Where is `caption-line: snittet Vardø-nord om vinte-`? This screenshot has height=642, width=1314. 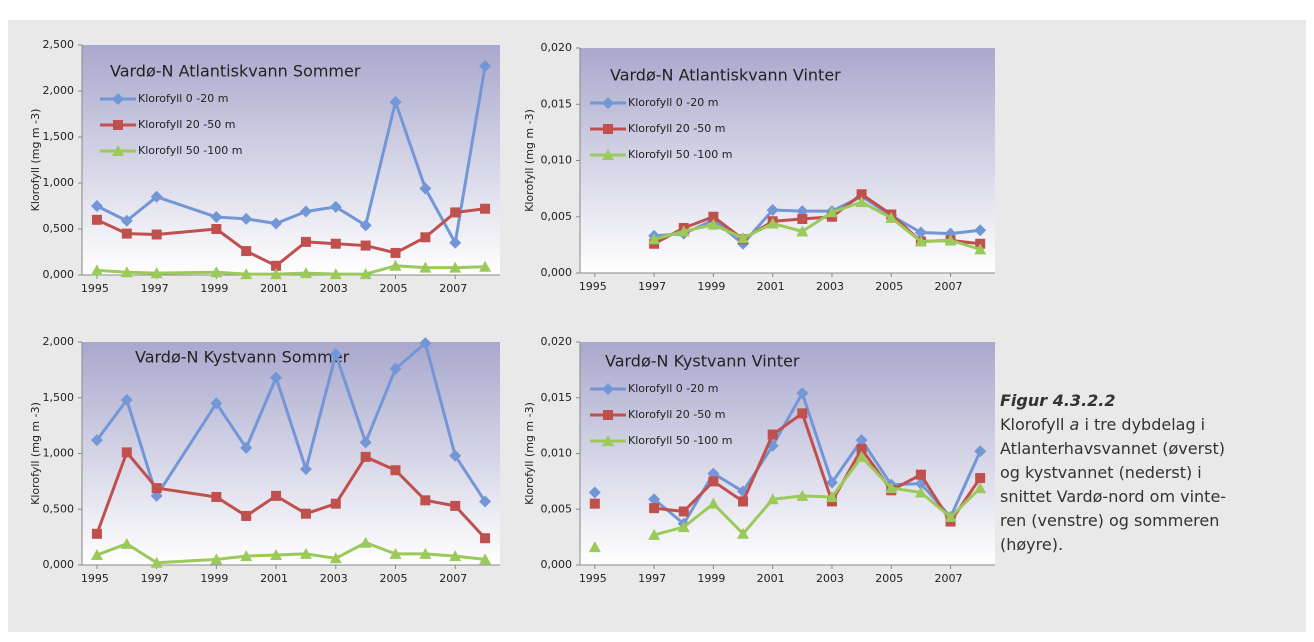
caption-line: snittet Vardø-nord om vinte- is located at coordinates (1113, 496).